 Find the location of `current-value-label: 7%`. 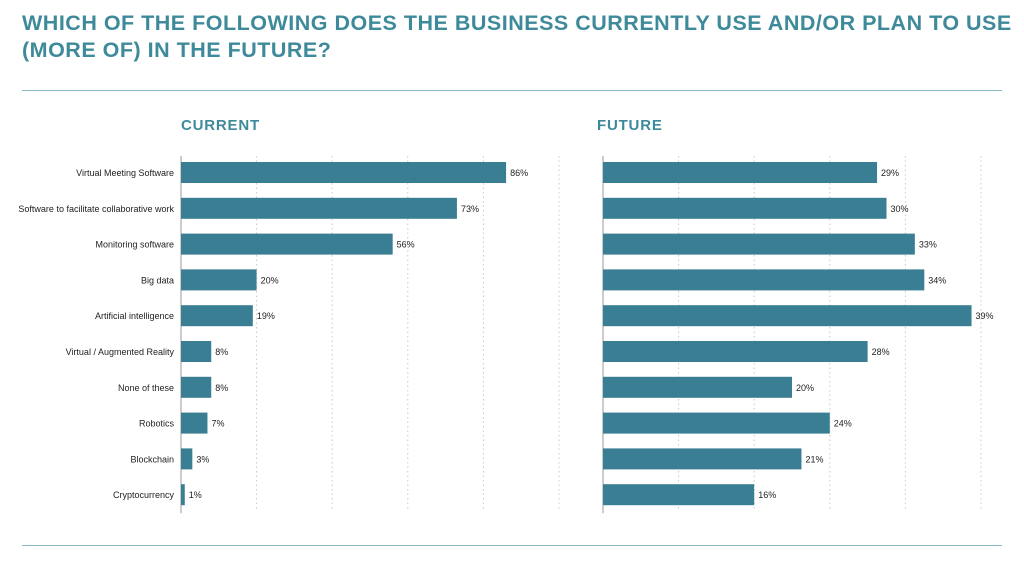

current-value-label: 7% is located at coordinates (217, 424).